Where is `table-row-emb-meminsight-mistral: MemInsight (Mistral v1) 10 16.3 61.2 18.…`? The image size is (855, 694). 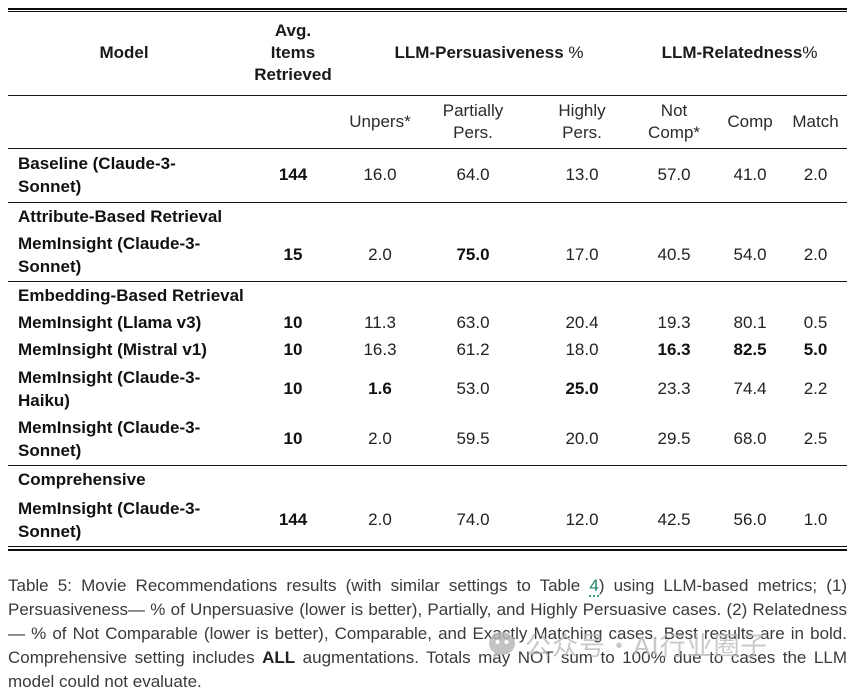 table-row-emb-meminsight-mistral: MemInsight (Mistral v1) 10 16.3 61.2 18.… is located at coordinates (427, 349).